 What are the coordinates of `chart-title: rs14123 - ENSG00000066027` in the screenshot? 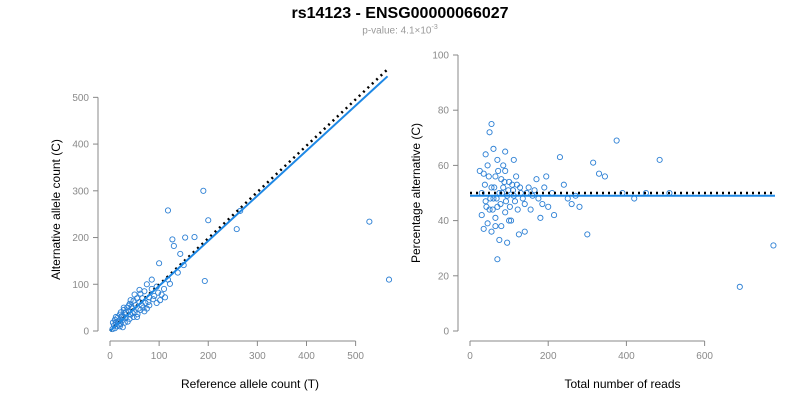 It's located at (400, 13).